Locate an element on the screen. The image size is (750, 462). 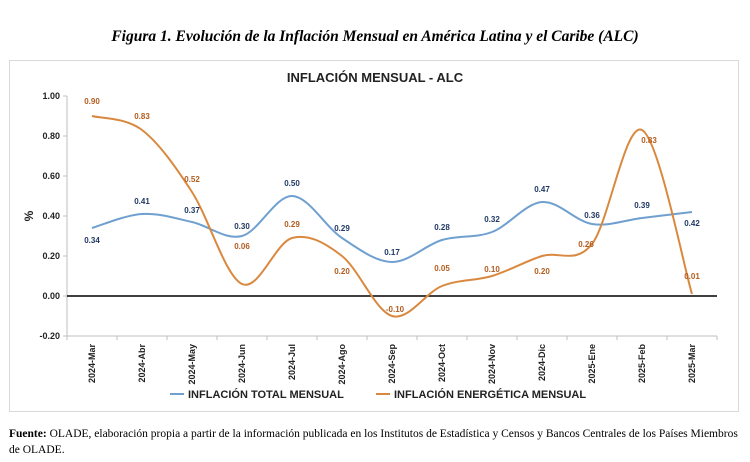
y-tick-label: -0.20 is located at coordinates (49, 336).